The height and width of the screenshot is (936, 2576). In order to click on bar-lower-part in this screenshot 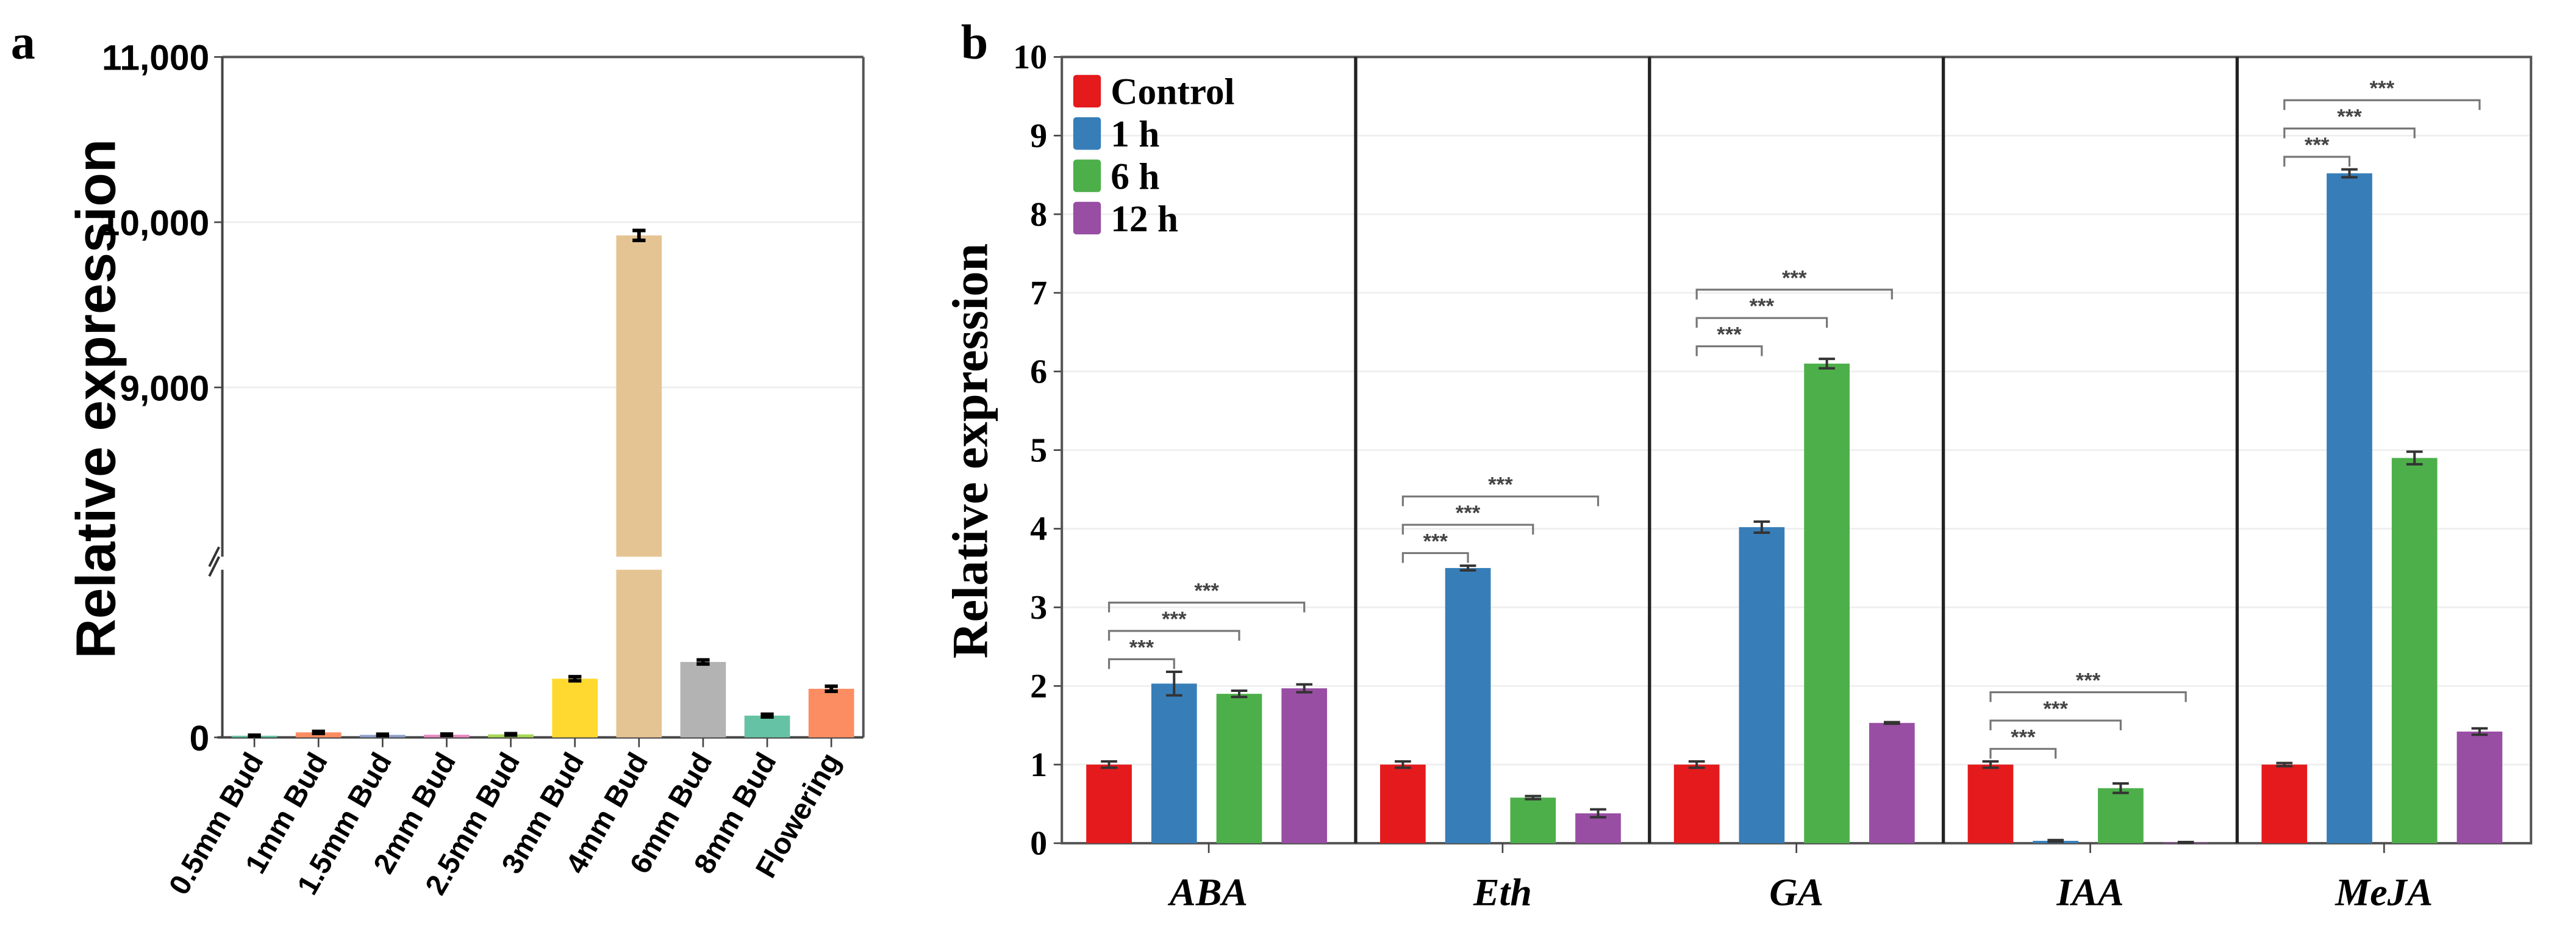, I will do `click(639, 654)`.